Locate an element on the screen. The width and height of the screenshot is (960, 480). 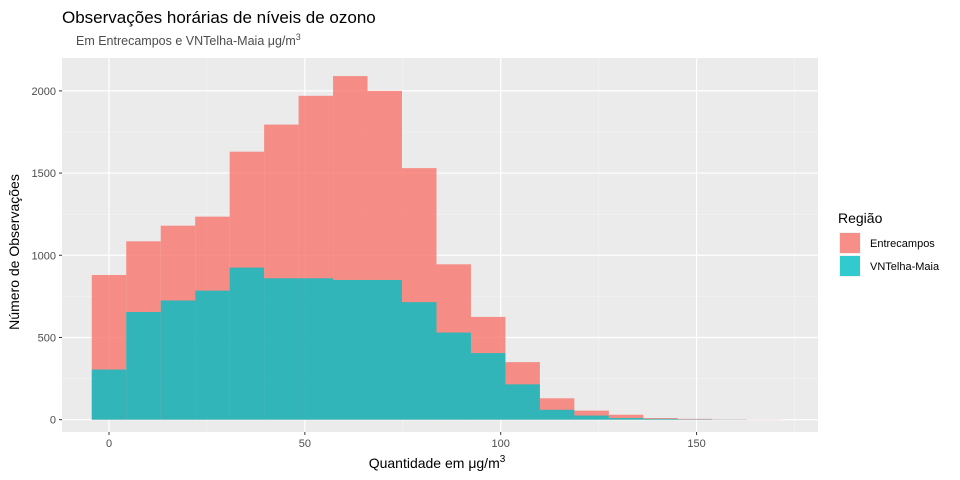
chart-subtitle: Em Entrecampos e VNTelha-Maia μg/m3 is located at coordinates (188, 40).